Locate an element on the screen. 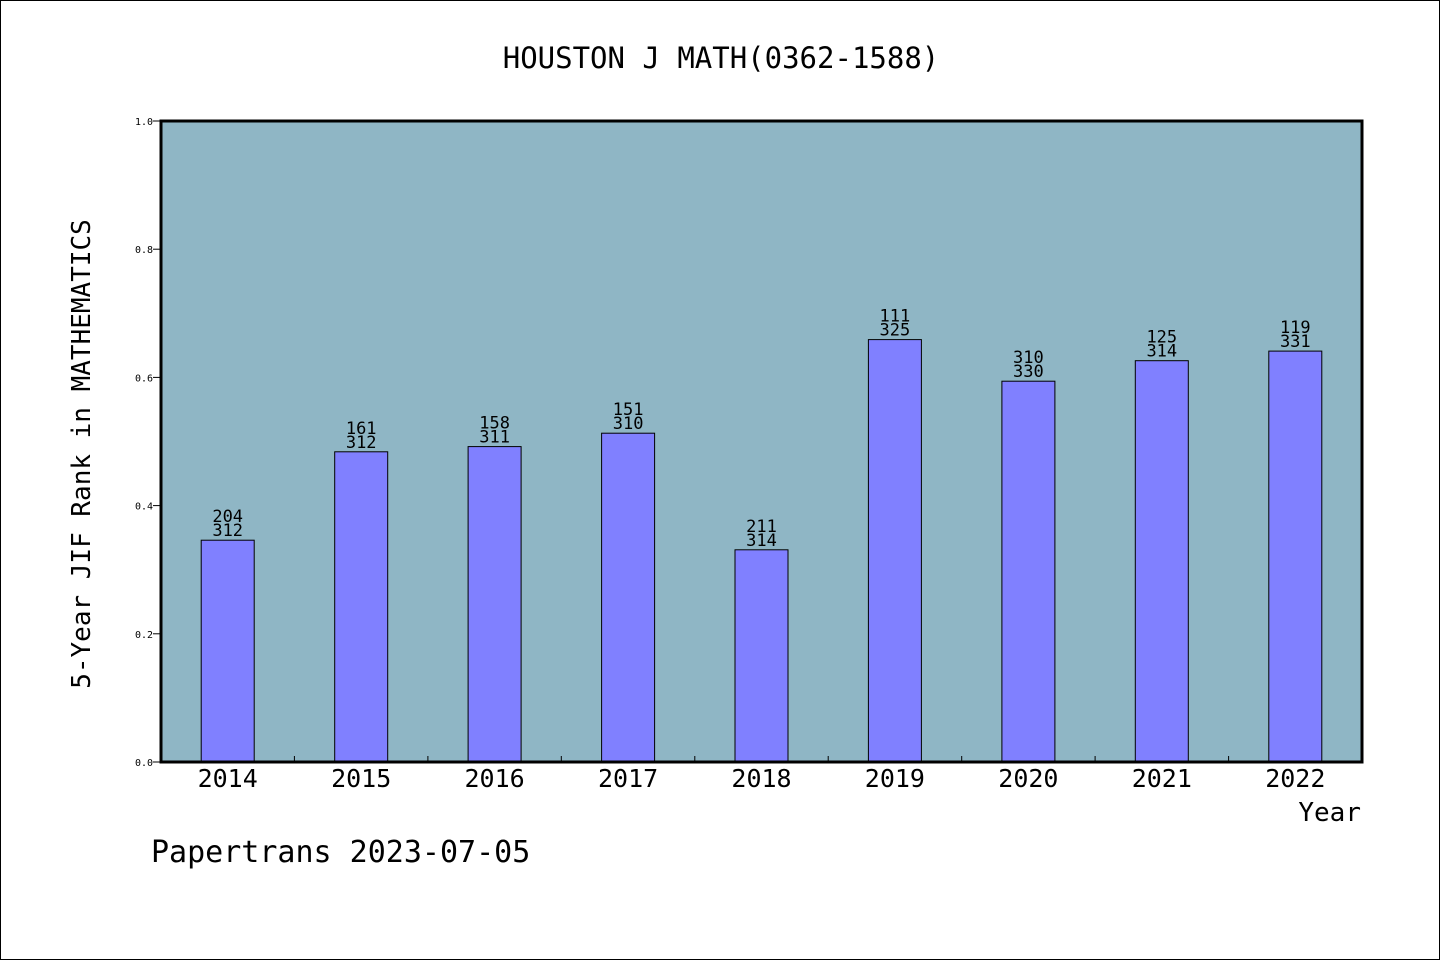 The height and width of the screenshot is (960, 1440). x-tick-label: 2017 is located at coordinates (628, 778).